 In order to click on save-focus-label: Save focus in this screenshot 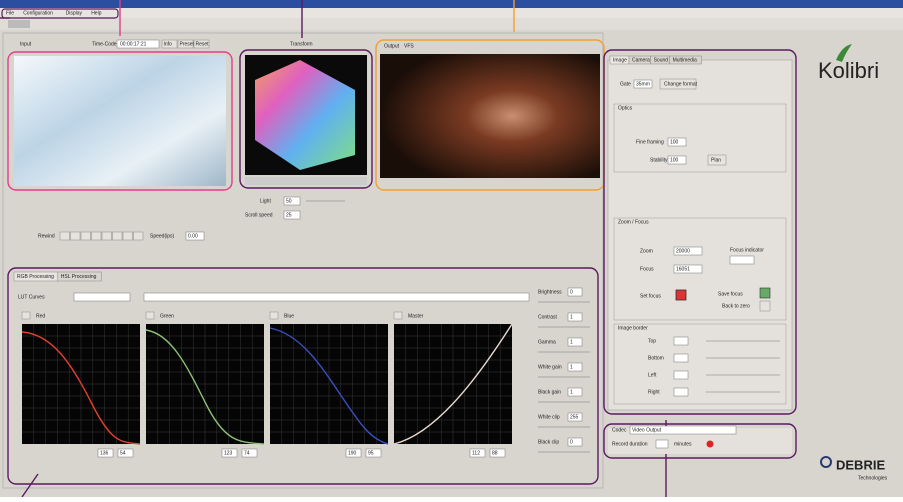, I will do `click(730, 294)`.